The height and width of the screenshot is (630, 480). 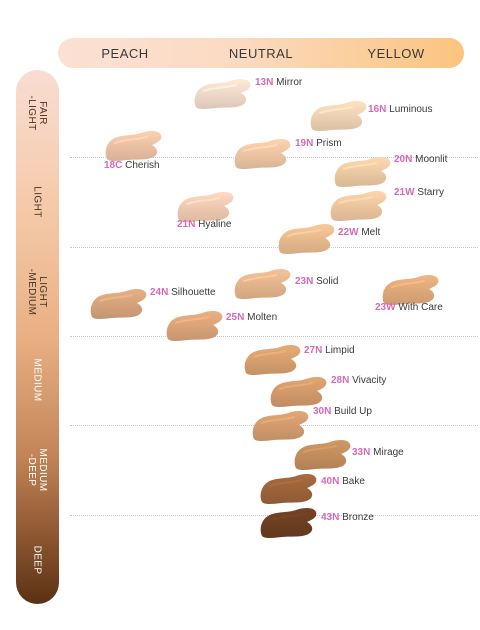 I want to click on shade-name: Limpid, so click(x=338, y=350).